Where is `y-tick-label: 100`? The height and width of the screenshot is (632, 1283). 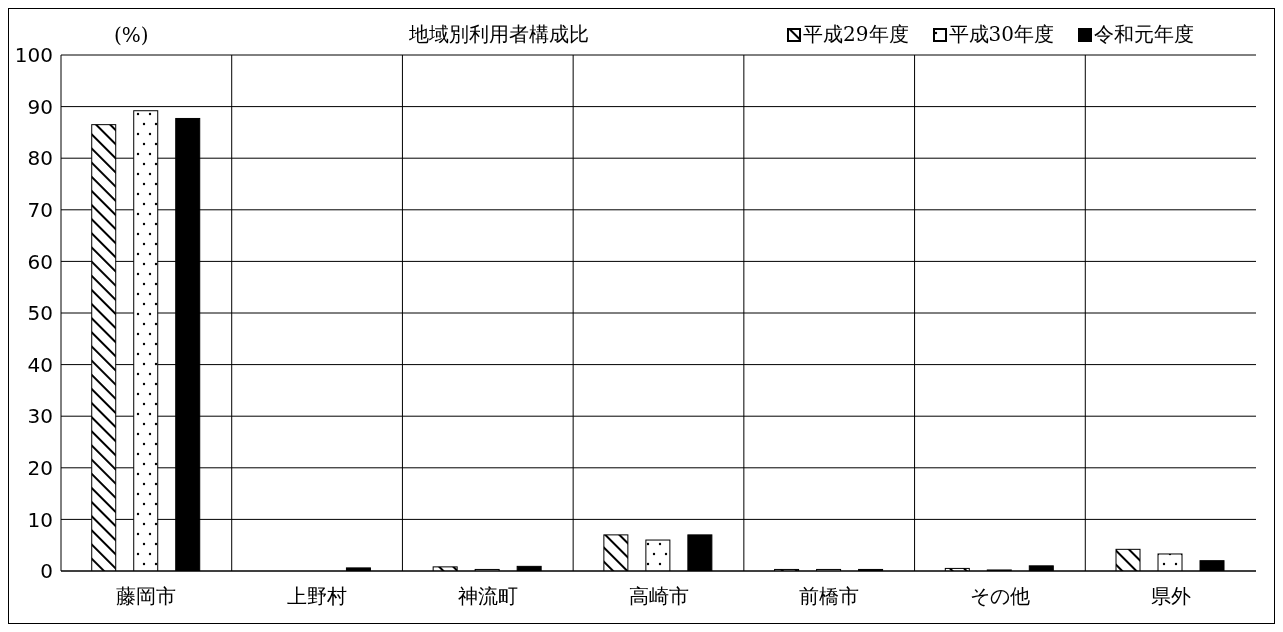
y-tick-label: 100 is located at coordinates (33, 55).